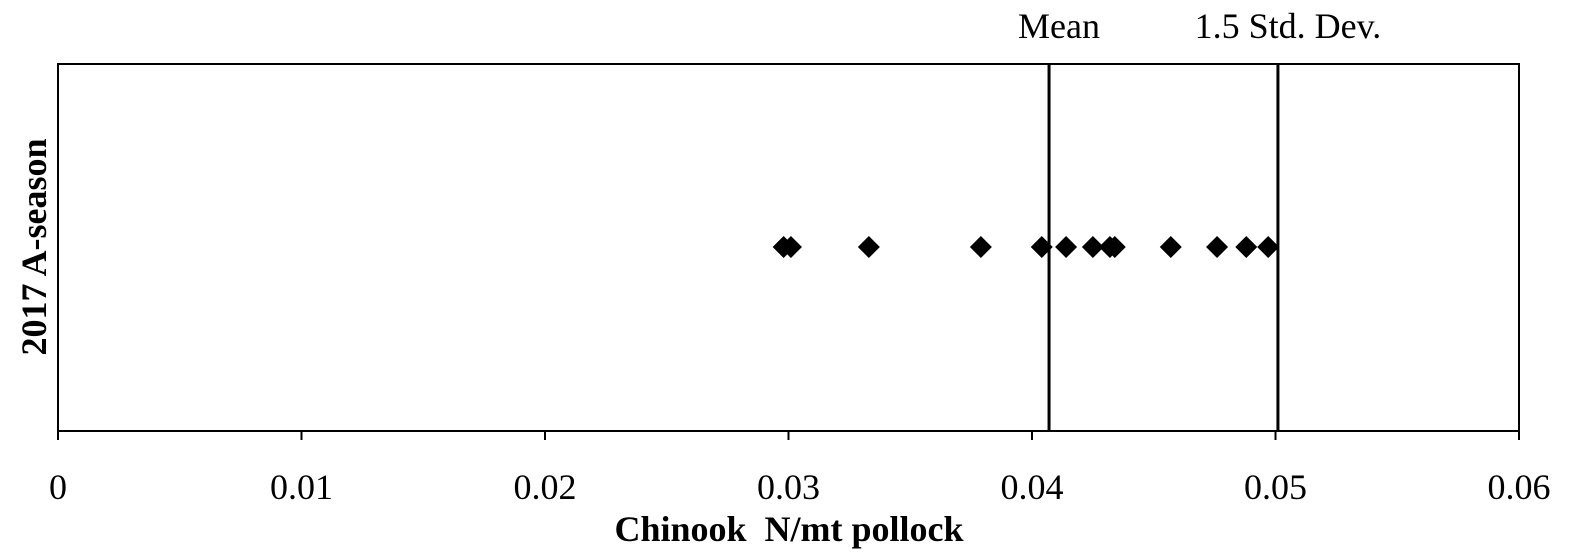  I want to click on reference-line-label: 1.5 Std. Dev., so click(1288, 26).